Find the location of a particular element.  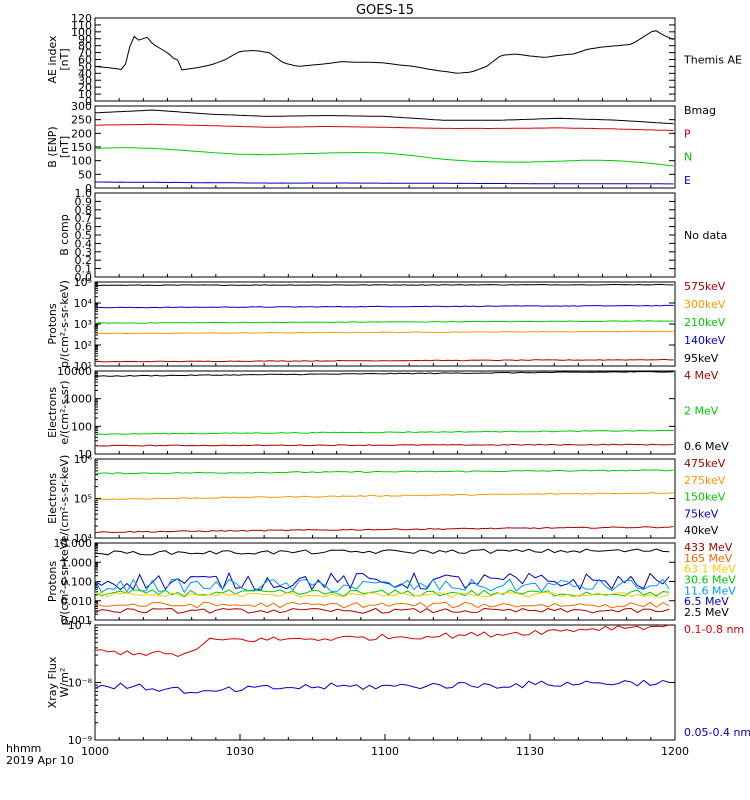

y-axis-label: B comp is located at coordinates (64, 235).